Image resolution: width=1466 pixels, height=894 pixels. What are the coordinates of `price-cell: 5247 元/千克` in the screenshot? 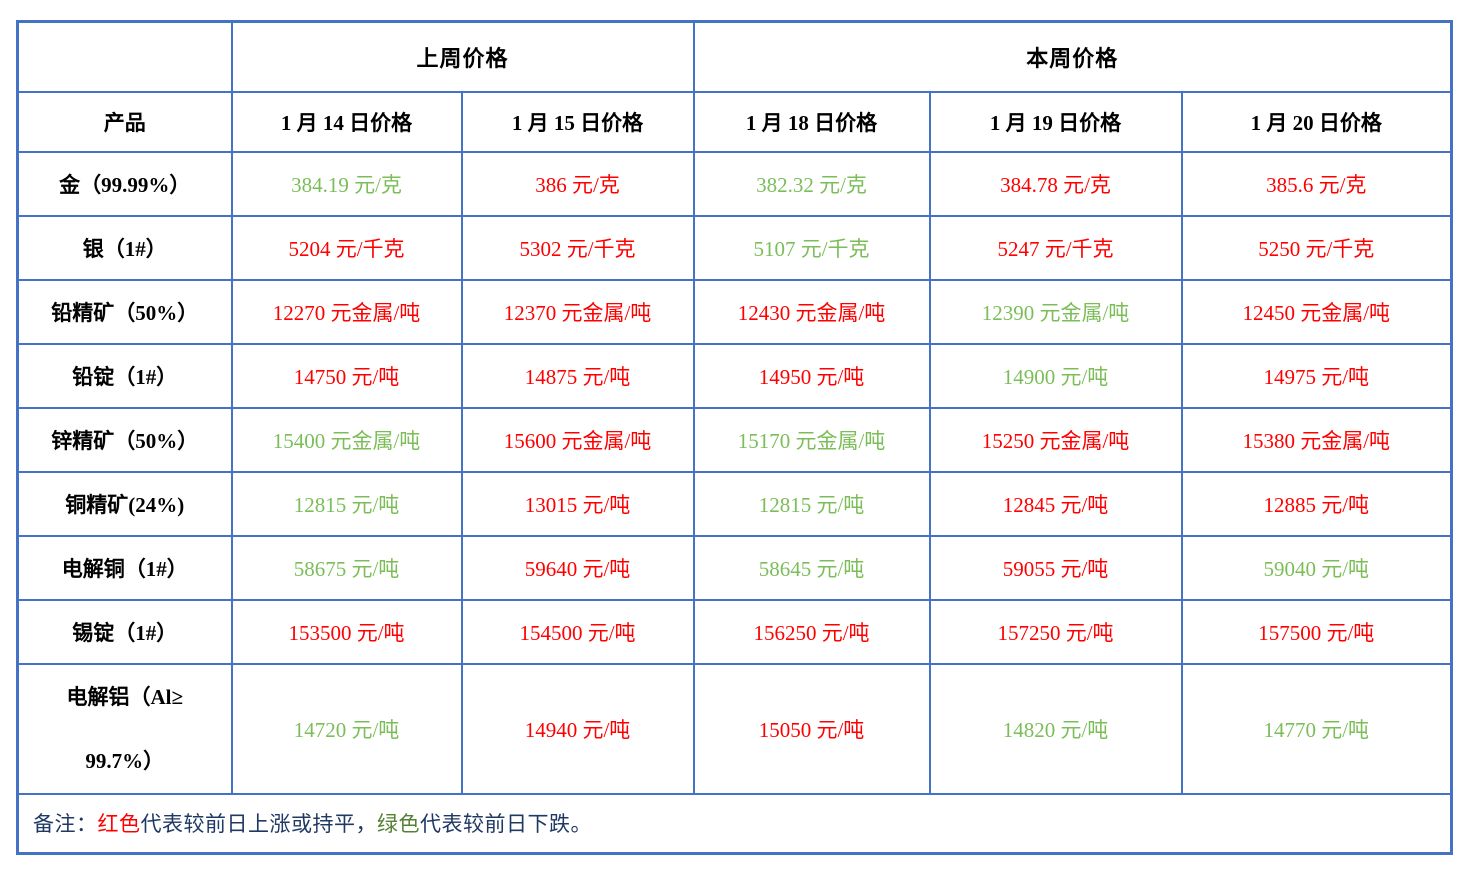 It's located at (1055, 247).